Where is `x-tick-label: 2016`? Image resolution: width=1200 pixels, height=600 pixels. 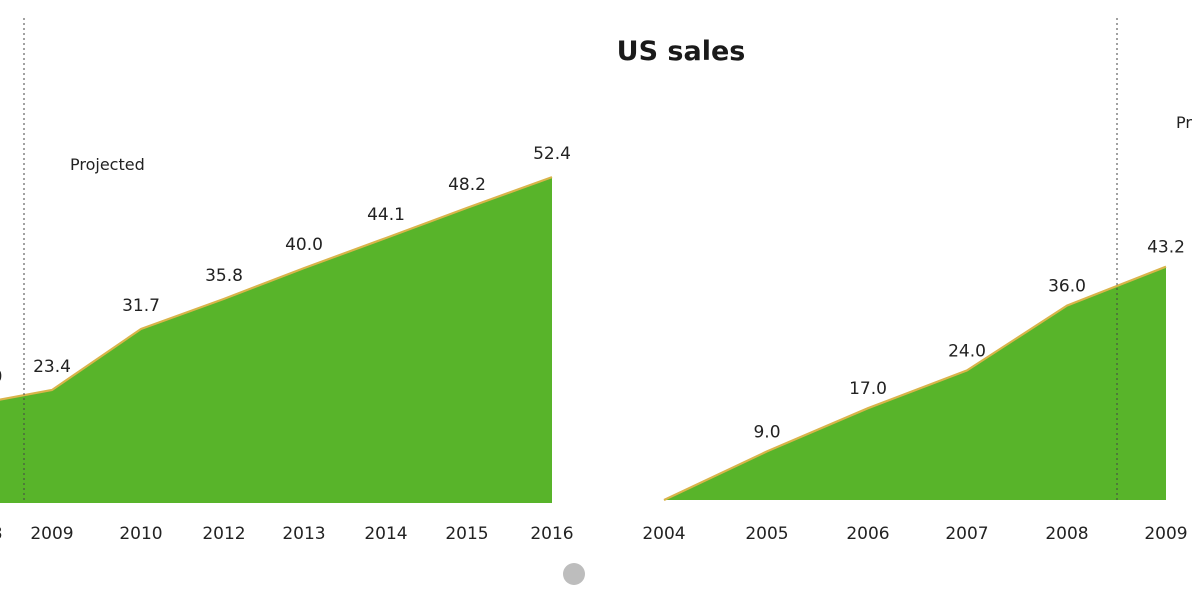
x-tick-label: 2016 is located at coordinates (551, 534).